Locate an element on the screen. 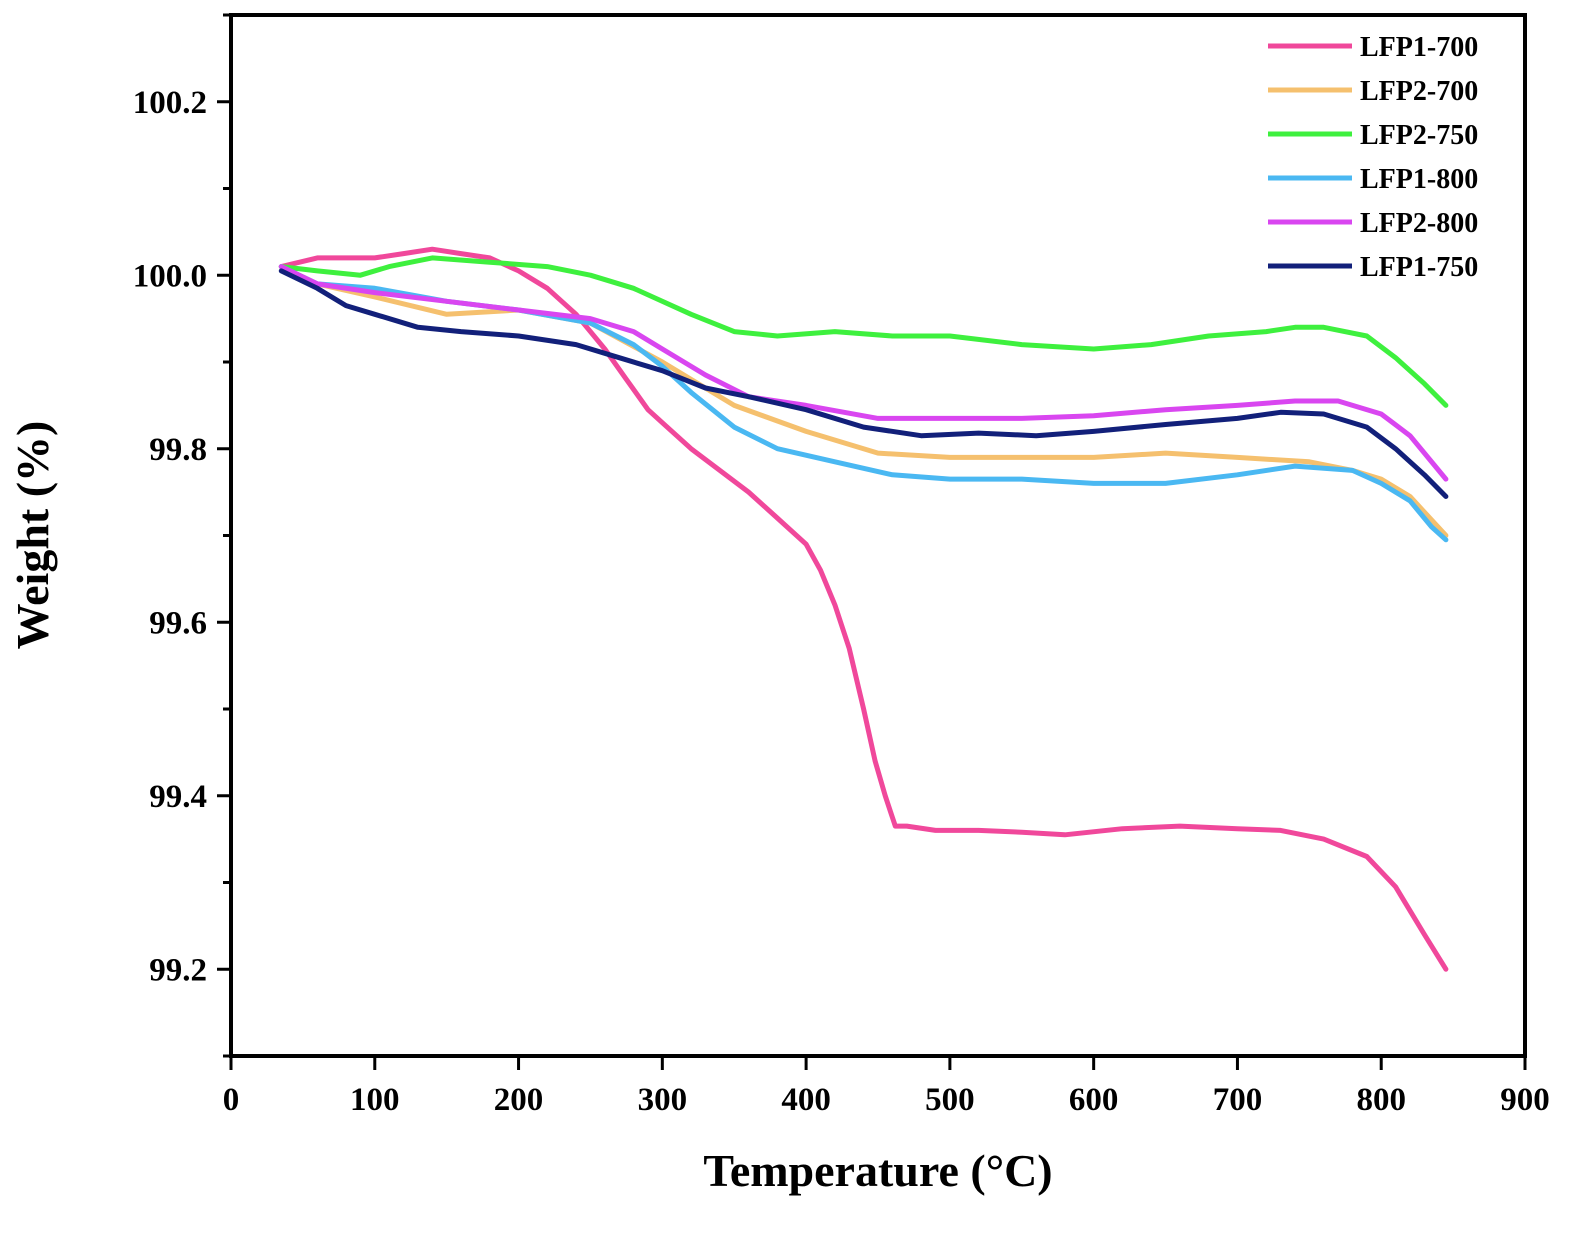 The image size is (1575, 1240). x-tick-label: 200 is located at coordinates (519, 1100).